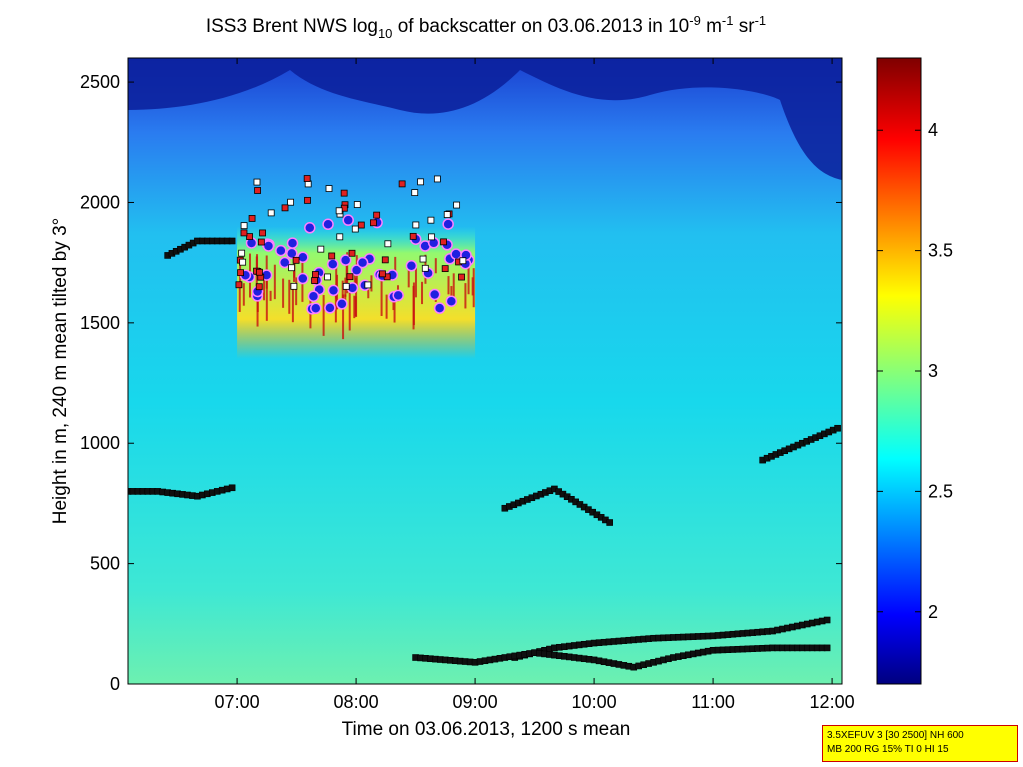 This screenshot has height=767, width=1023. I want to click on x-tick-label: 12:00, so click(832, 702).